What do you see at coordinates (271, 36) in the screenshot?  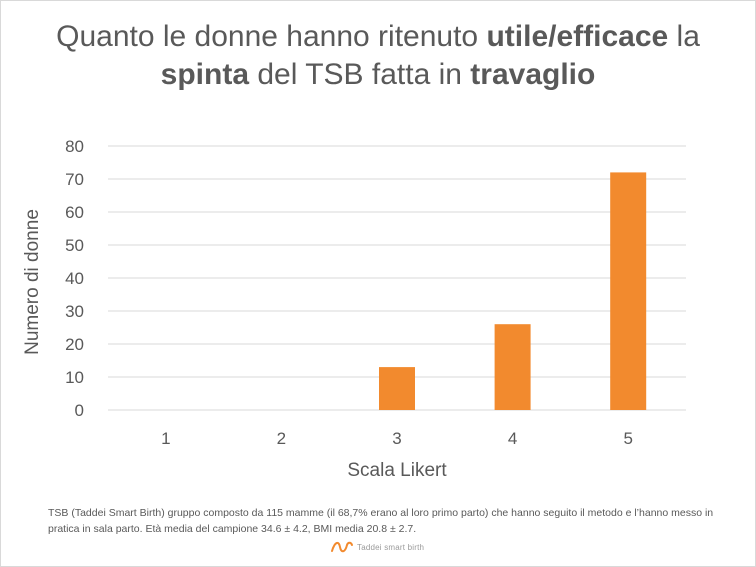 I see `title-part-1: Quanto le donne hanno ritenuto` at bounding box center [271, 36].